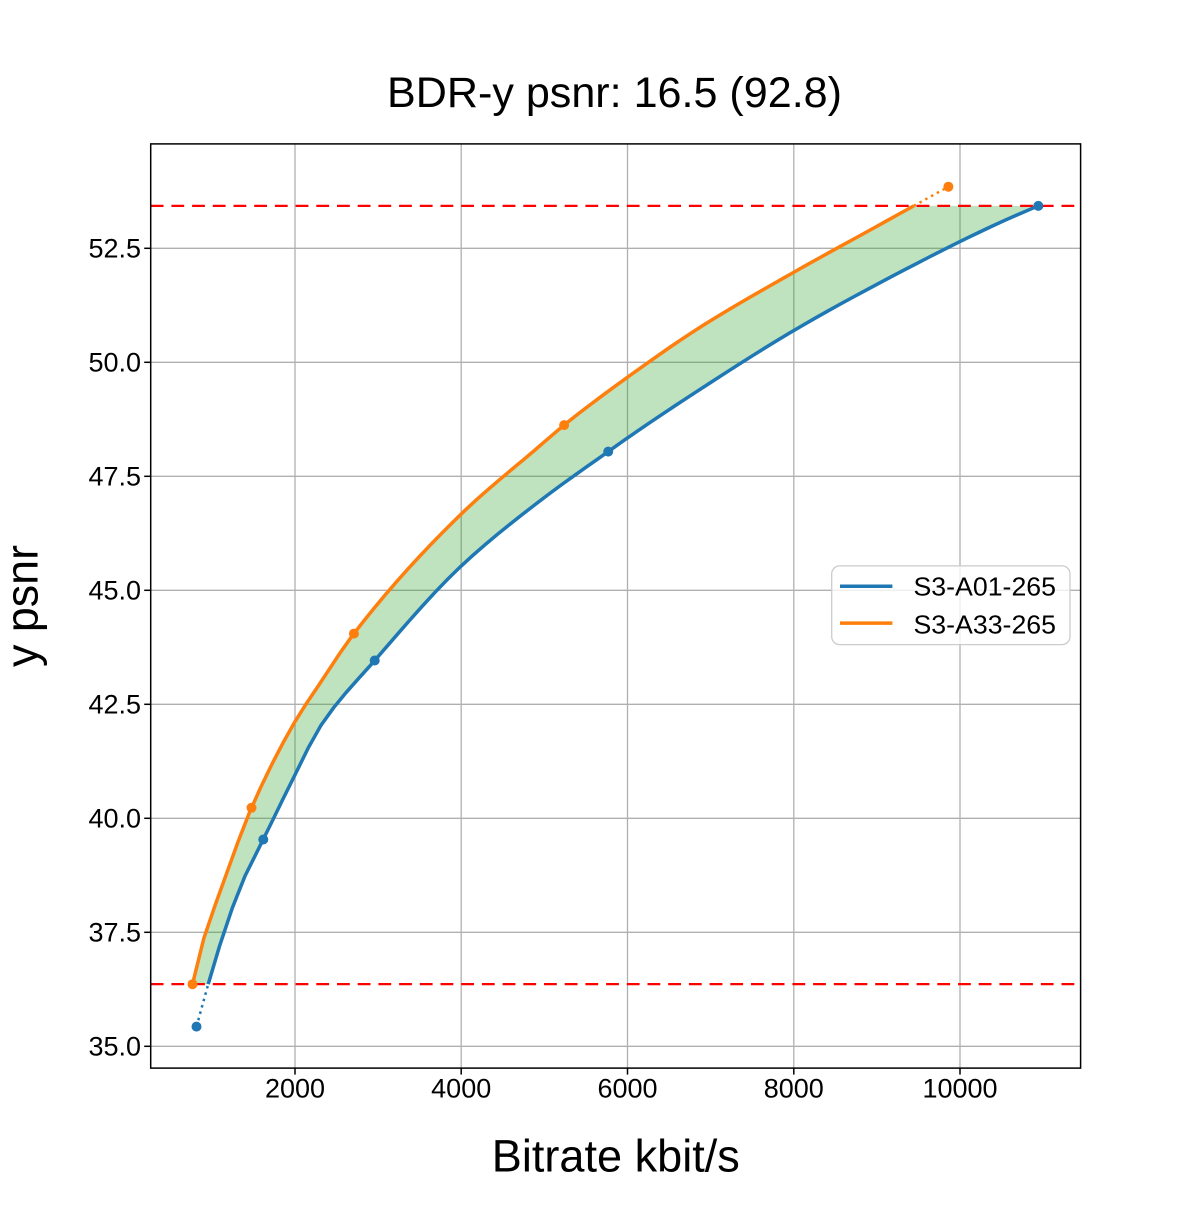 Image resolution: width=1200 pixels, height=1205 pixels. Describe the element at coordinates (24, 606) in the screenshot. I see `svg-text: y psnr` at that location.